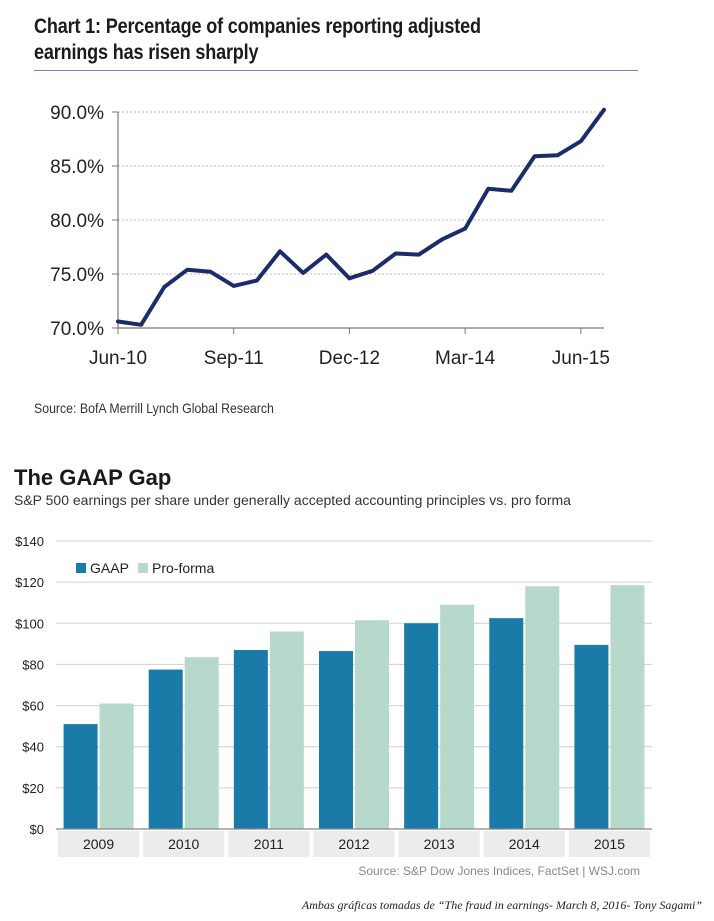  I want to click on chart2-y-tick-label: $60, so click(33, 706).